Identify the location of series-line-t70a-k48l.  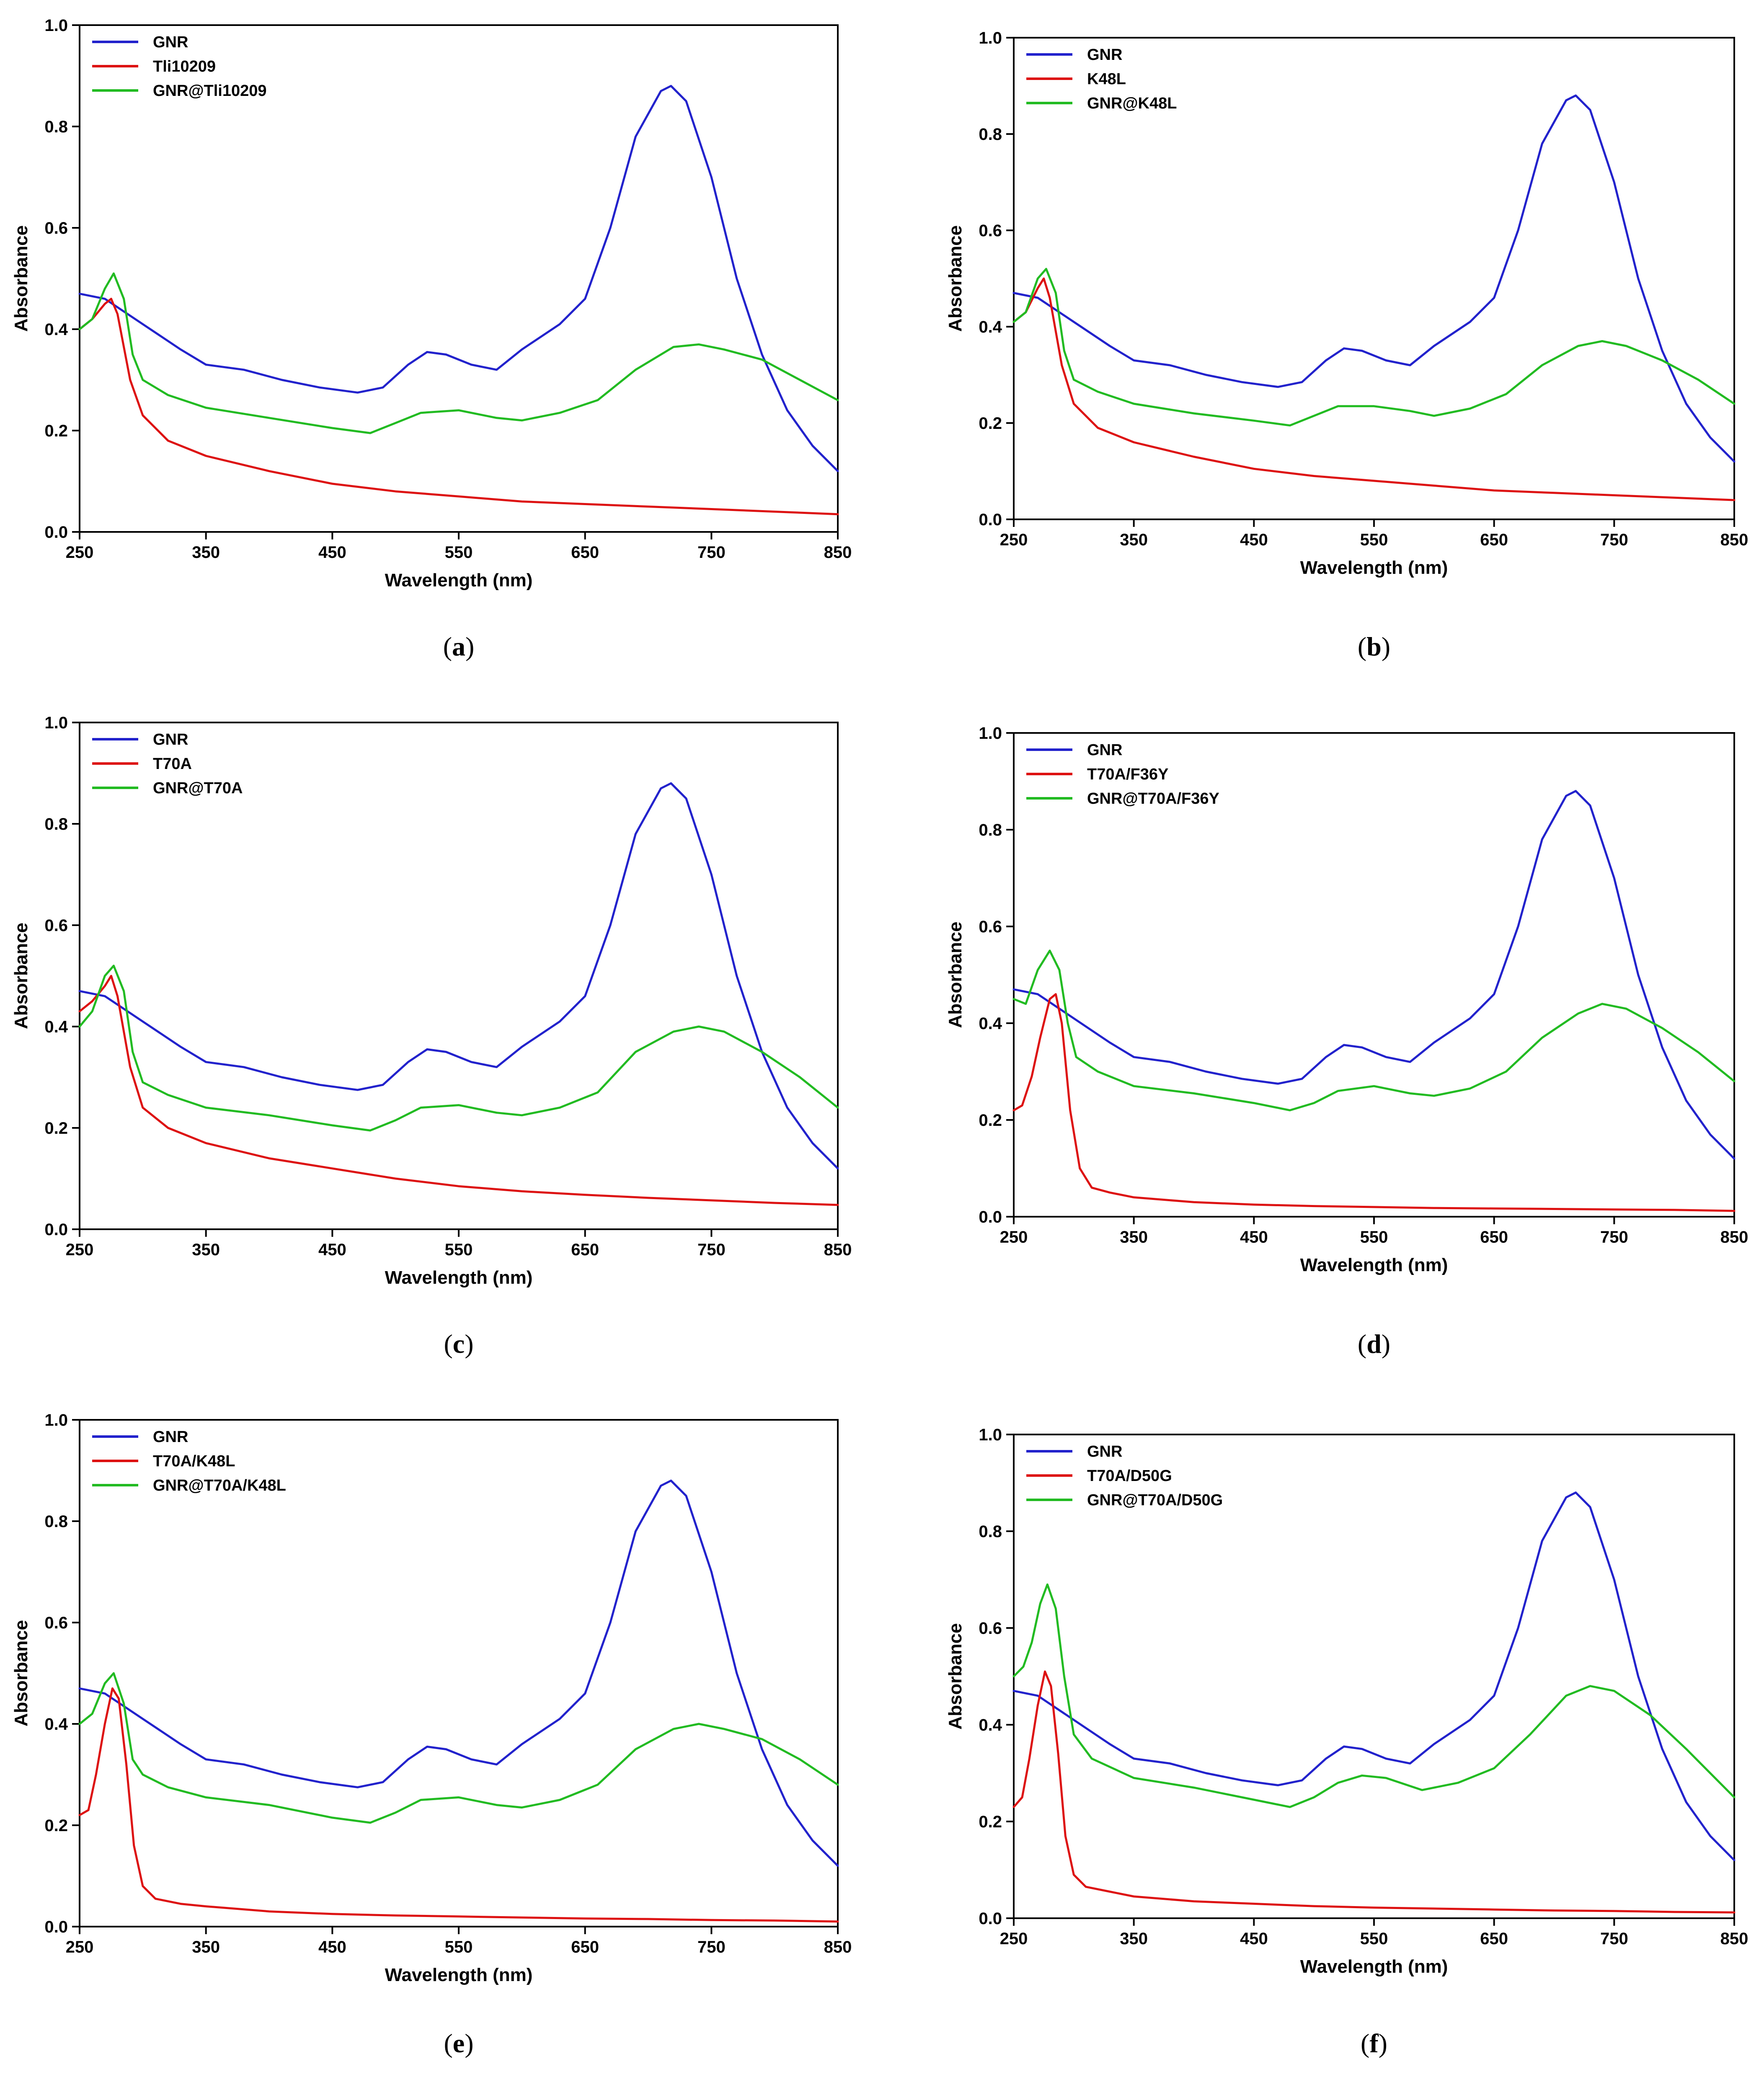
(458, 1805).